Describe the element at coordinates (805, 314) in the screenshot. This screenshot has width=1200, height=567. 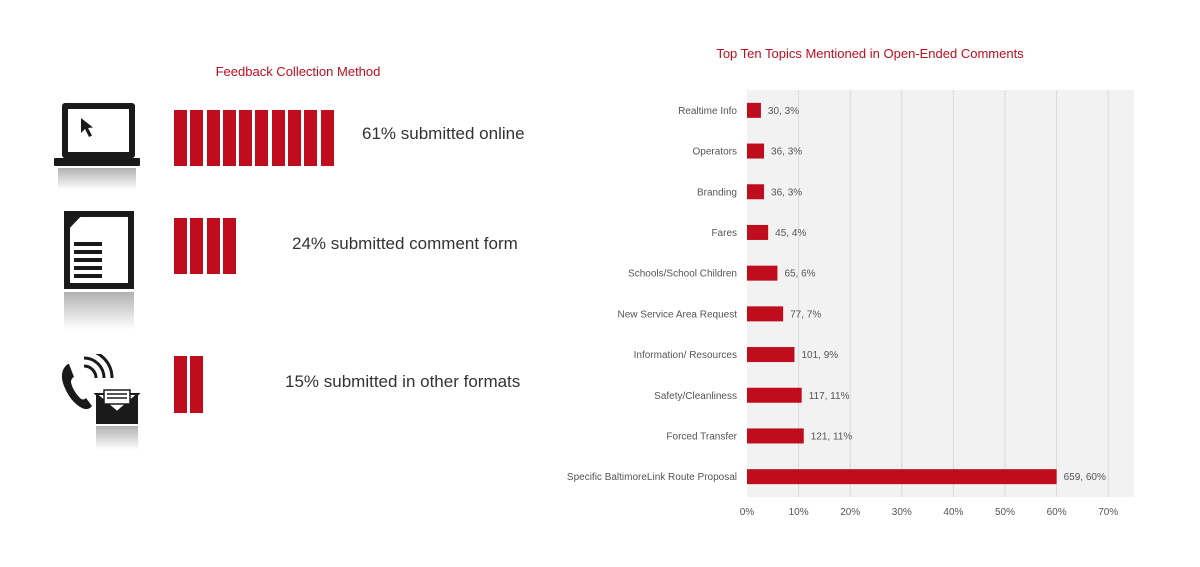
I see `data-label: 77, 7%` at that location.